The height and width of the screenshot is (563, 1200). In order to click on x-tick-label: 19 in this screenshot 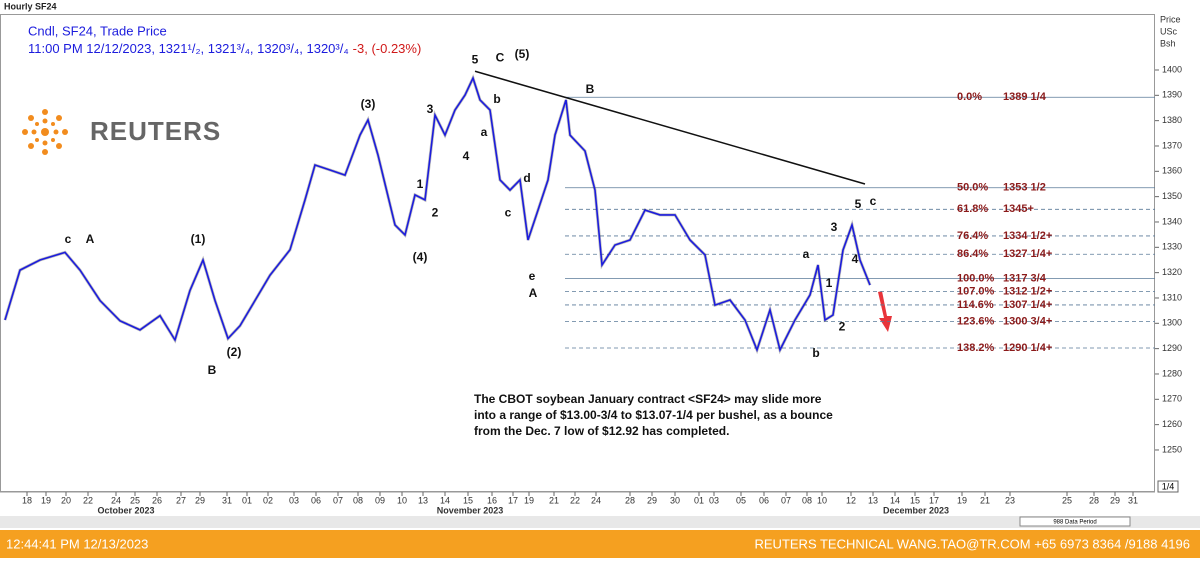, I will do `click(529, 500)`.